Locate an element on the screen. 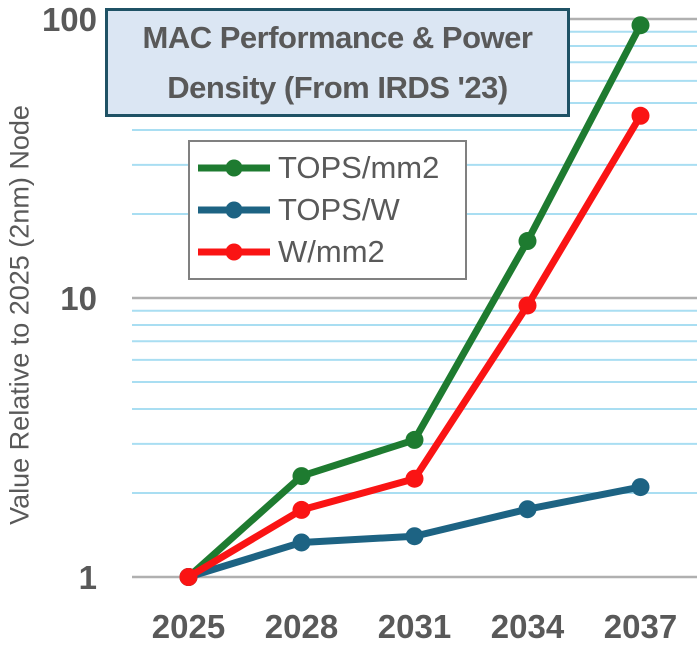  y-tick-label-1: 1 is located at coordinates (88, 577).